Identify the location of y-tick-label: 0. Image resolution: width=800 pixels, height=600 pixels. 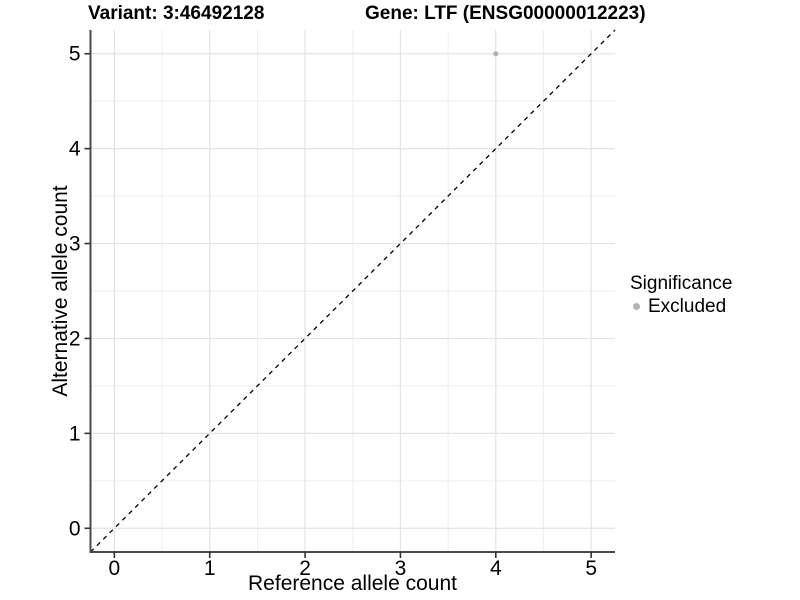
(75, 528).